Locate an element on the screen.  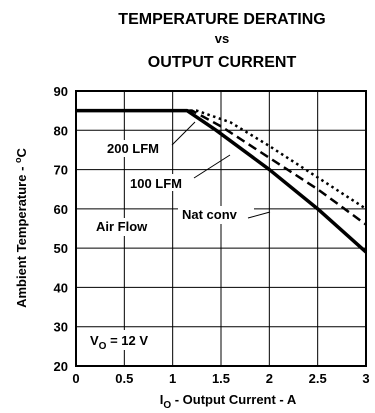
x-tick-label: 2.5 is located at coordinates (318, 378).